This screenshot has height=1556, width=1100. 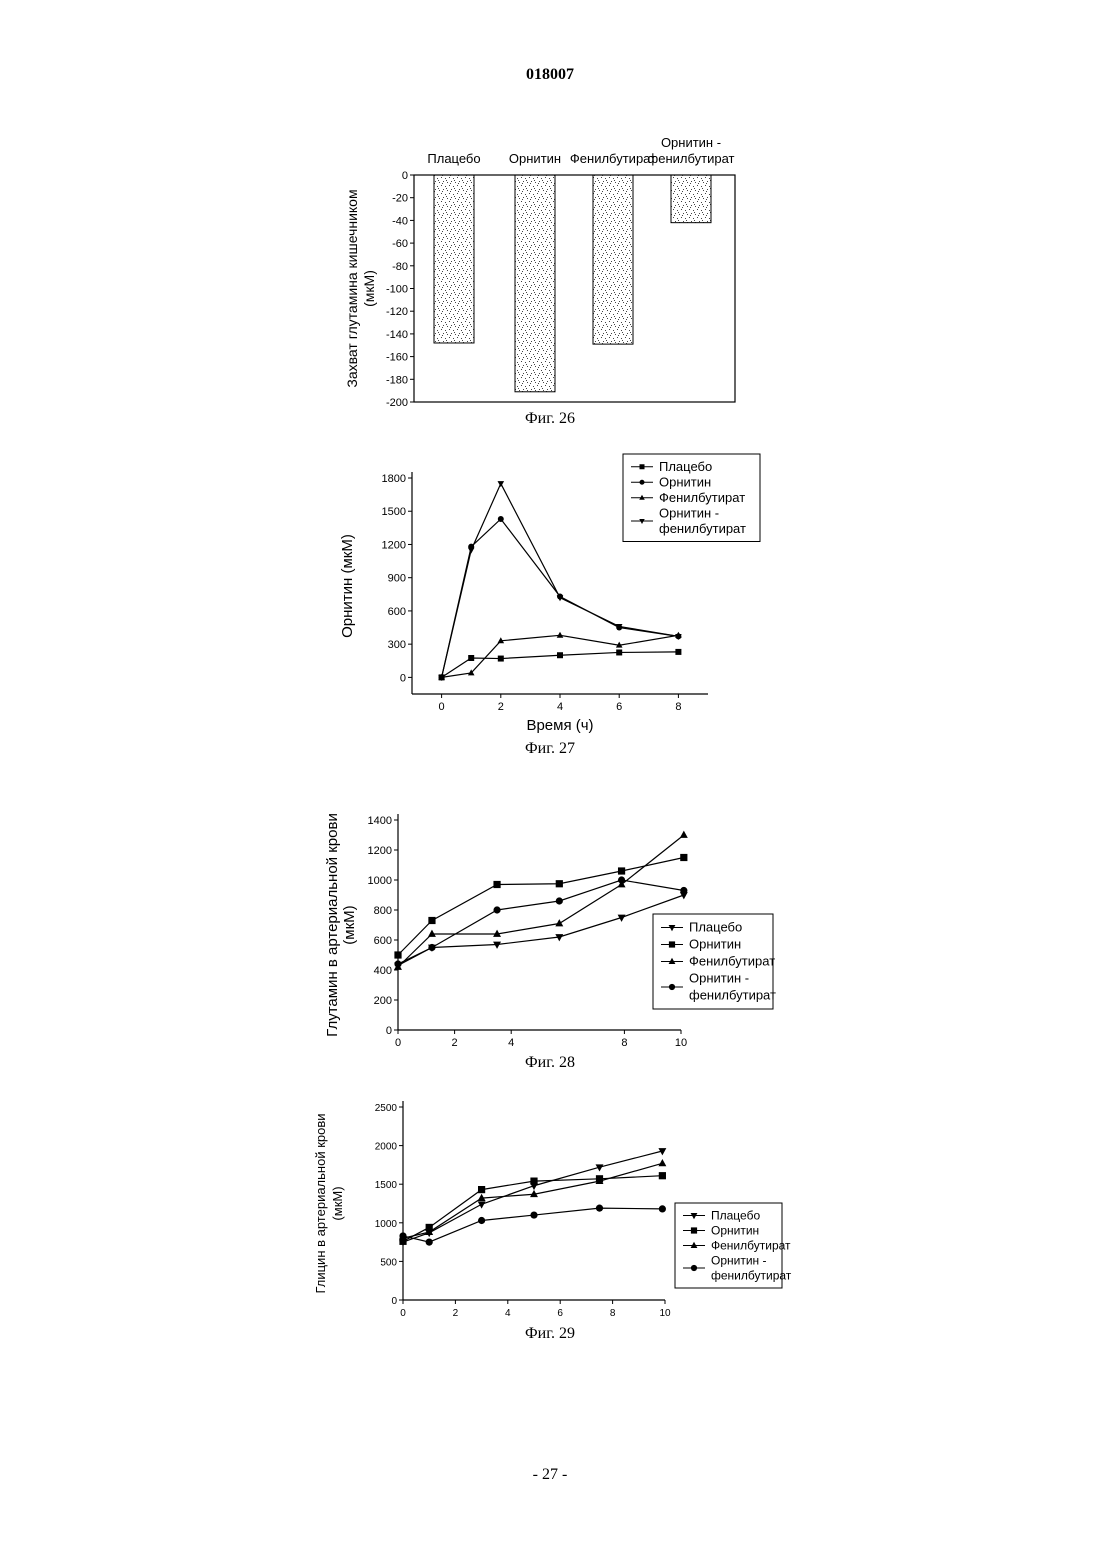 What do you see at coordinates (332, 925) in the screenshot?
I see `y-axis-label: Глутамин в артериальной крови` at bounding box center [332, 925].